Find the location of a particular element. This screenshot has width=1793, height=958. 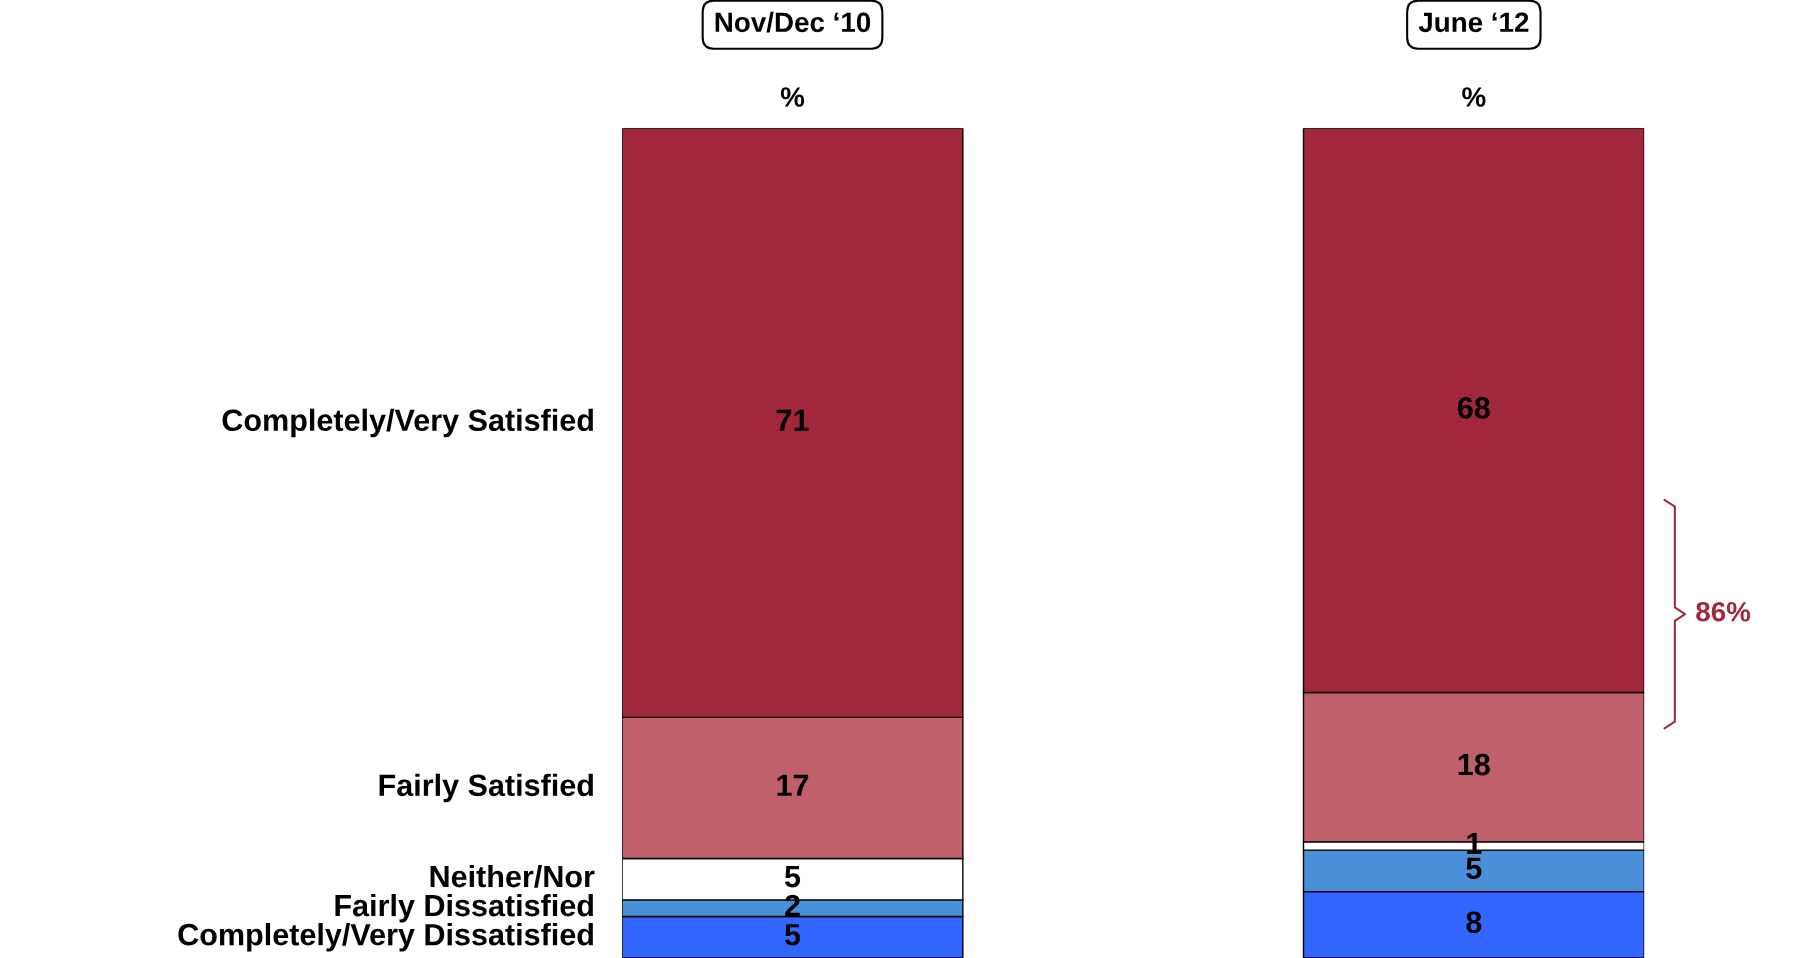

annotation: 86% is located at coordinates (1723, 611).